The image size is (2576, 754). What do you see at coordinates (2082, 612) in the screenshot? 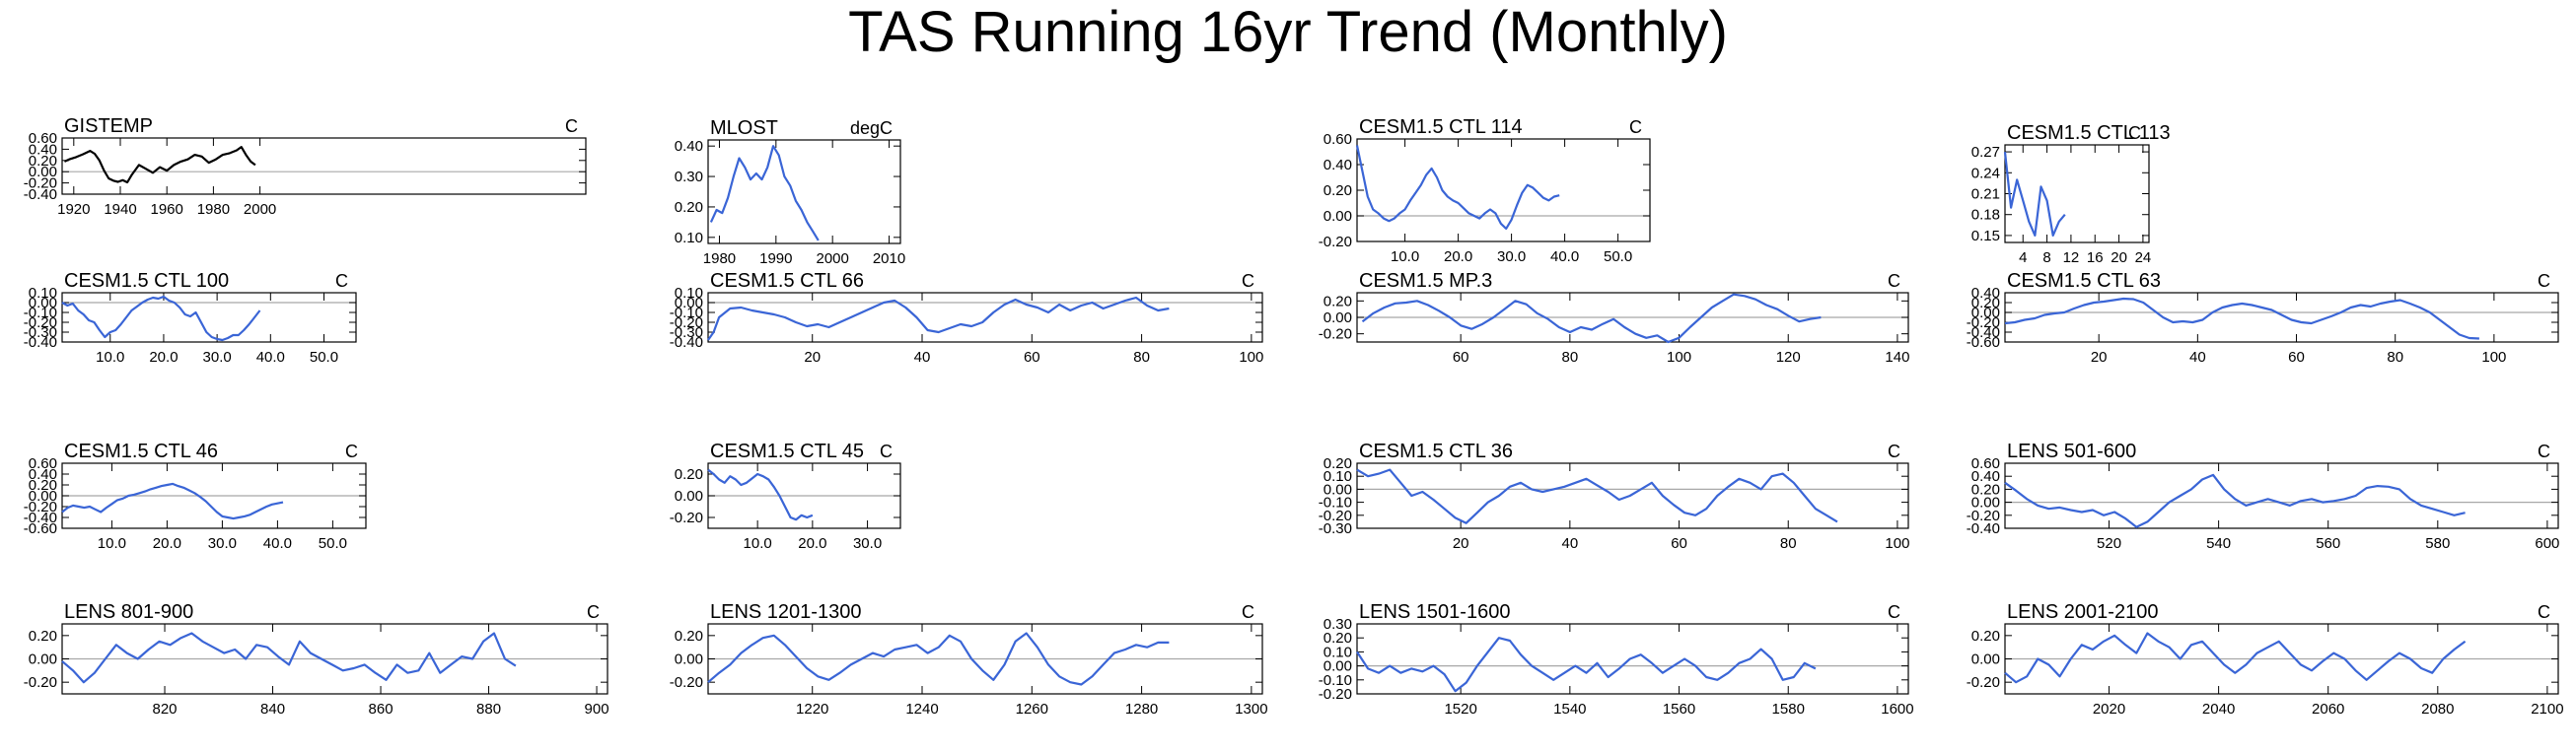
I see `panel-title: LENS 2001-2100` at bounding box center [2082, 612].